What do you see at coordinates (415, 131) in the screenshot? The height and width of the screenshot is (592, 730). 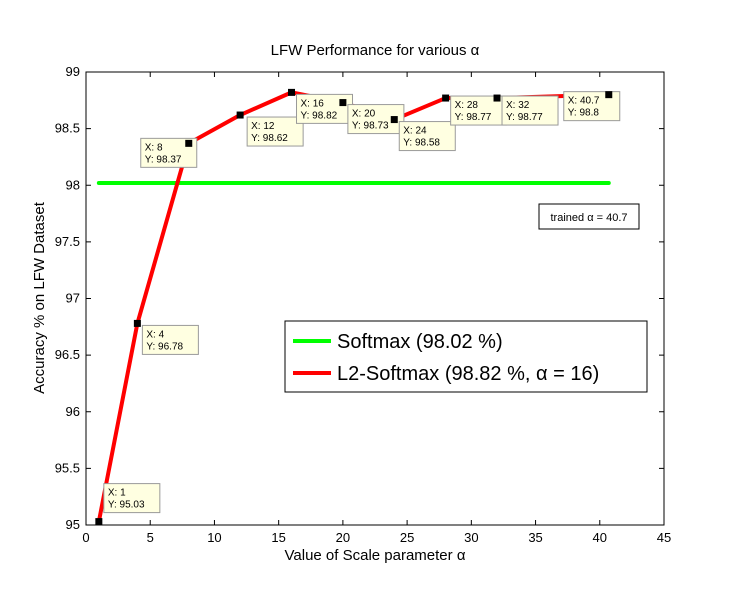 I see `datatip-x-label: X: 24` at bounding box center [415, 131].